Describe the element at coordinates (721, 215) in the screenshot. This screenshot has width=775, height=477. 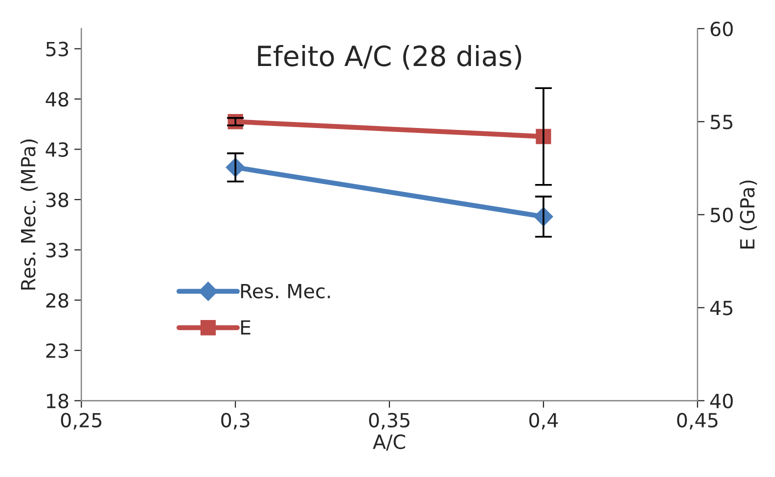
I see `y2-tick-label: 50` at that location.